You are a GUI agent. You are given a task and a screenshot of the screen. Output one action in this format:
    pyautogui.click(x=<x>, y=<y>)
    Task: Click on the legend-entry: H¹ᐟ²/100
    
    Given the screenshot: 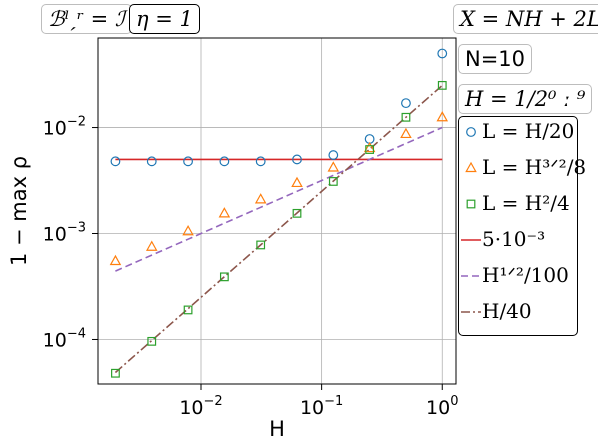 What is the action you would take?
    pyautogui.click(x=518, y=275)
    